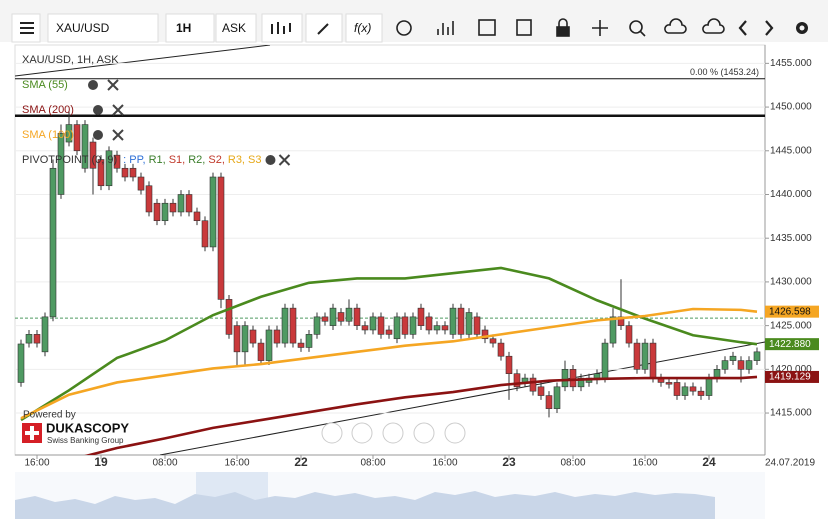 The width and height of the screenshot is (828, 524). I want to click on y-tick-label: 1435.000, so click(791, 238).